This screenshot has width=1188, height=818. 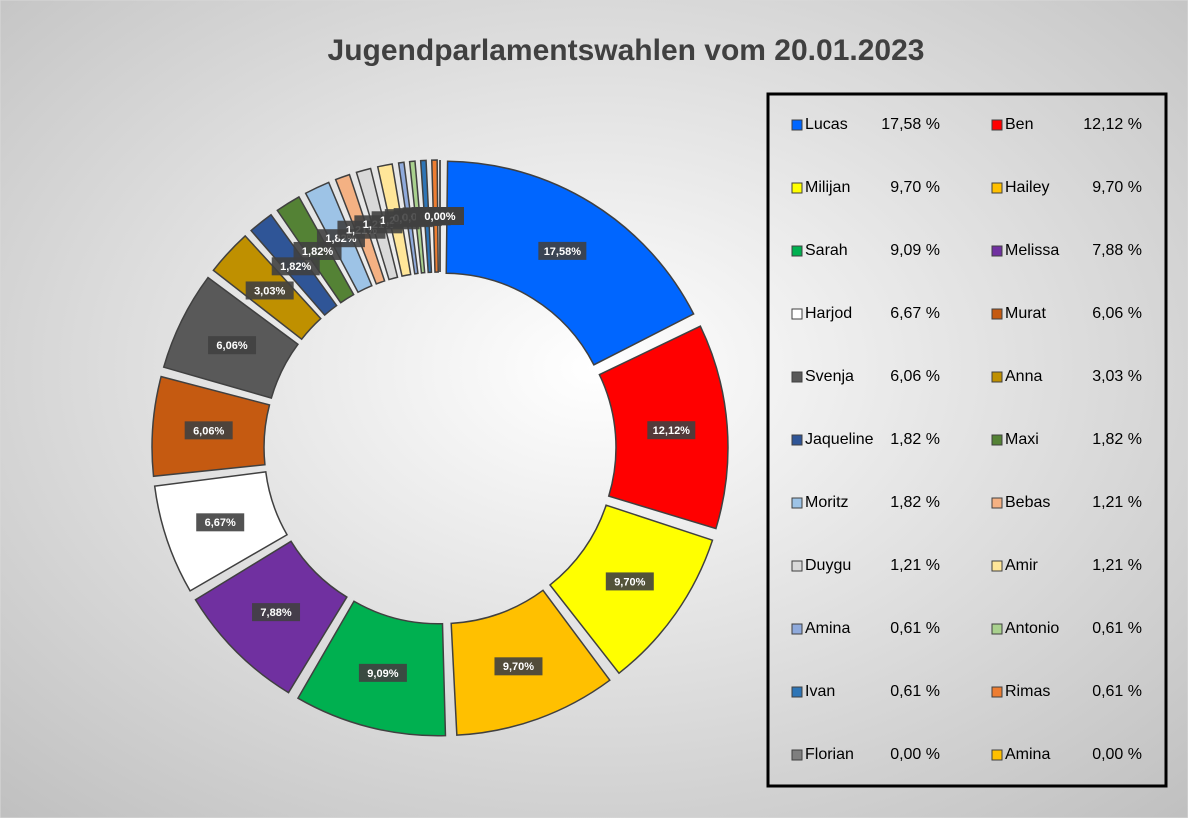 What do you see at coordinates (829, 376) in the screenshot?
I see `legend-label: Svenja` at bounding box center [829, 376].